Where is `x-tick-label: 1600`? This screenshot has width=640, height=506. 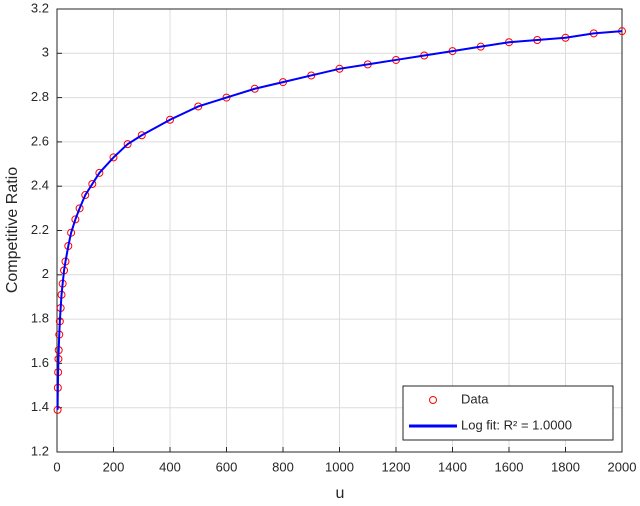 x-tick-label: 1600 is located at coordinates (509, 466).